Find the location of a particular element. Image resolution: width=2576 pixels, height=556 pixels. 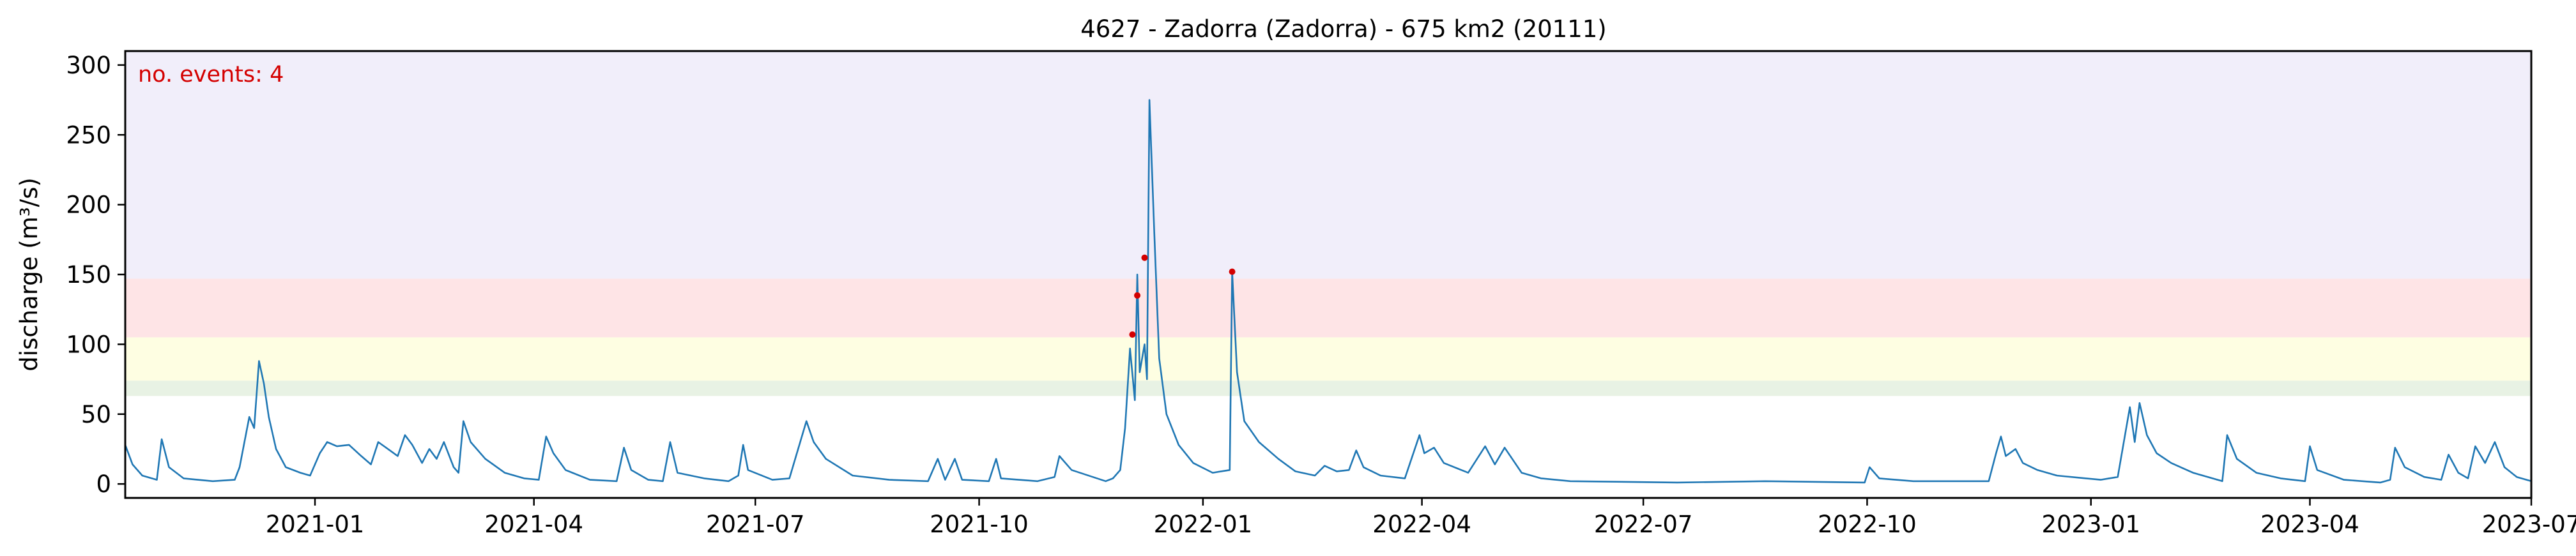

x-tick-label-9: 2023-01 is located at coordinates (2090, 524).